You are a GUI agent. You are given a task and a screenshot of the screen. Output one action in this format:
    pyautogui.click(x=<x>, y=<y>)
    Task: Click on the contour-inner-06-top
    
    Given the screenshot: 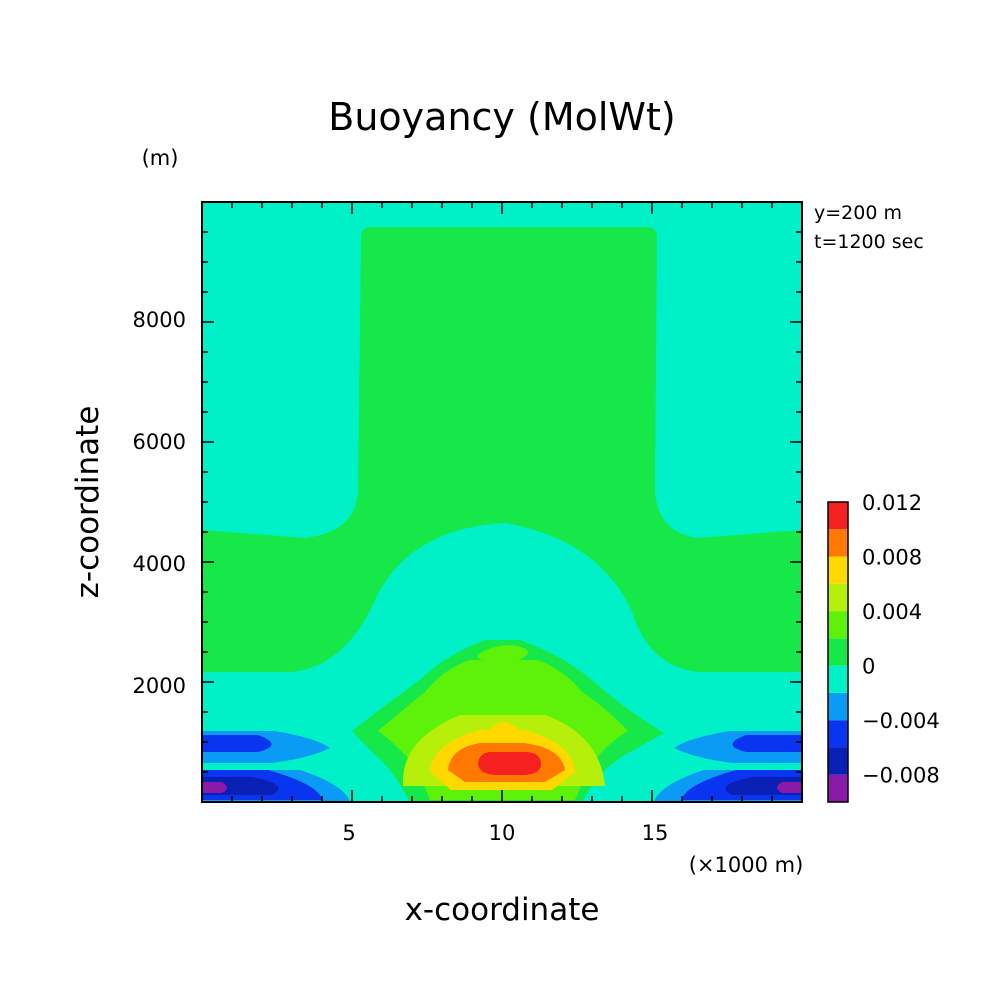 What is the action you would take?
    pyautogui.click(x=504, y=730)
    